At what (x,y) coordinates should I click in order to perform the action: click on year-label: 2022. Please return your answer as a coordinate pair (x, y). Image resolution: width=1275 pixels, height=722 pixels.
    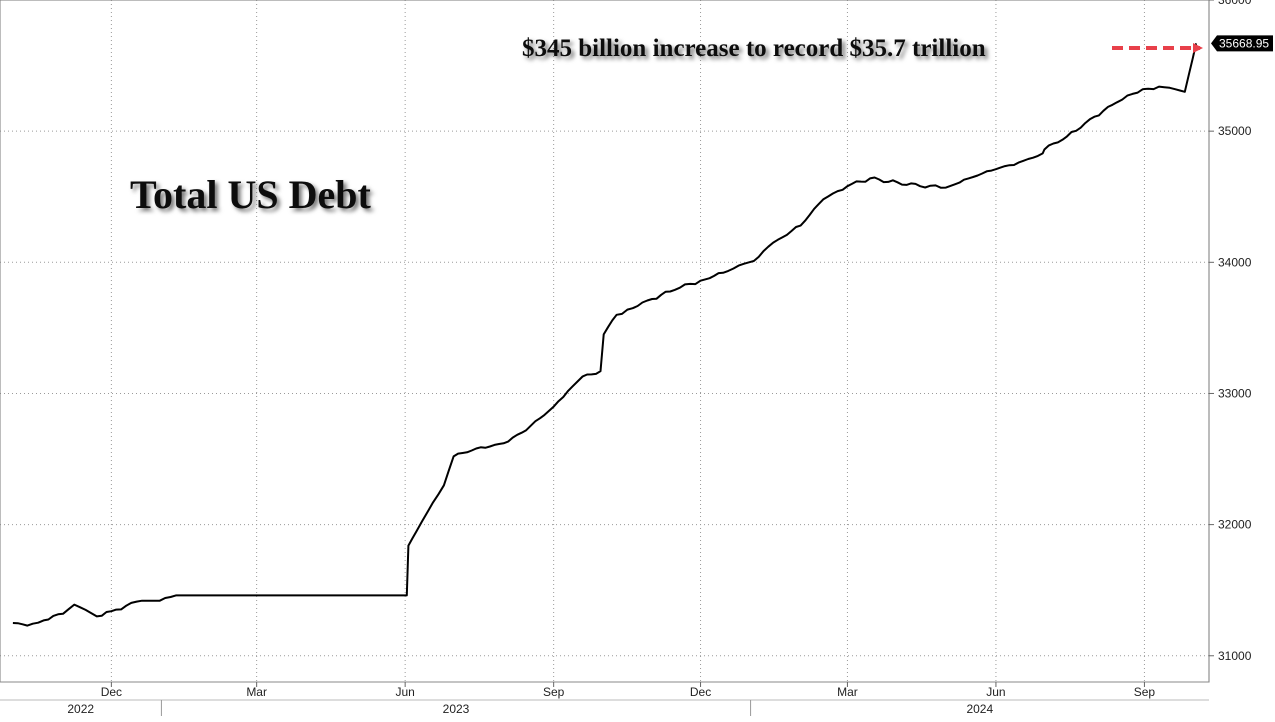
    Looking at the image, I should click on (80, 709).